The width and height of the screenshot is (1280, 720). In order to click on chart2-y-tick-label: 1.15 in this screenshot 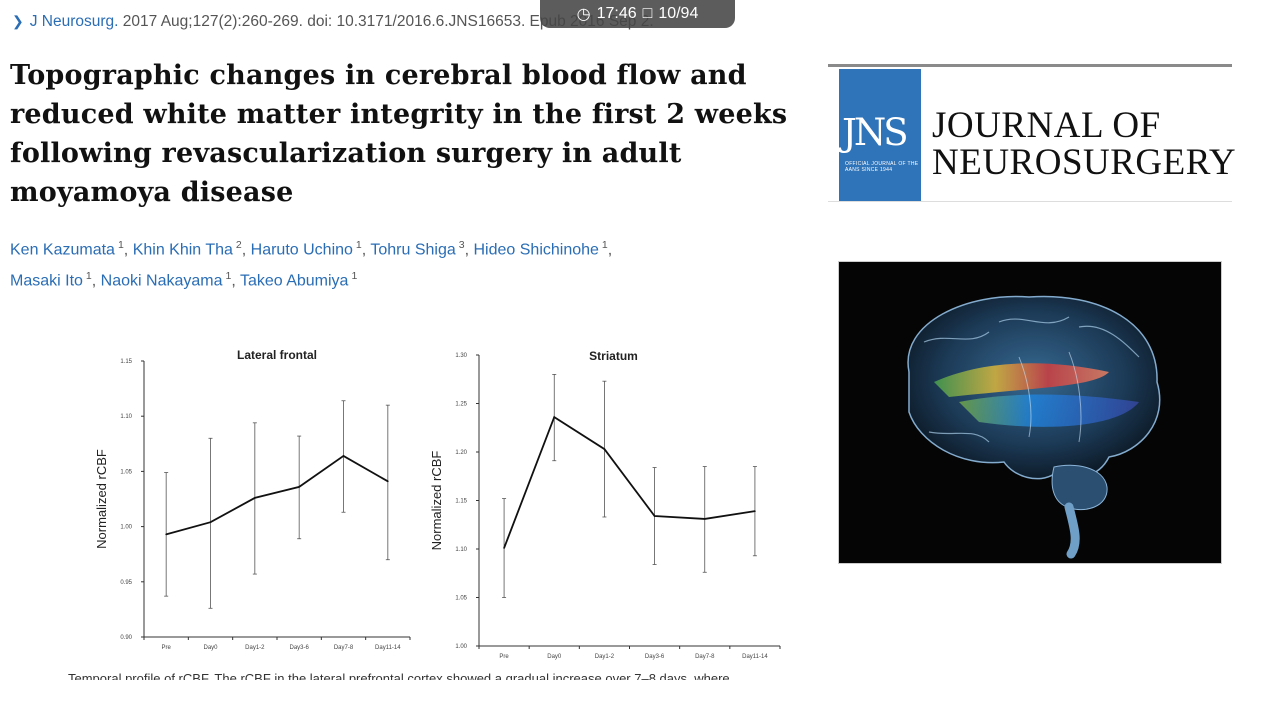, I will do `click(461, 502)`.